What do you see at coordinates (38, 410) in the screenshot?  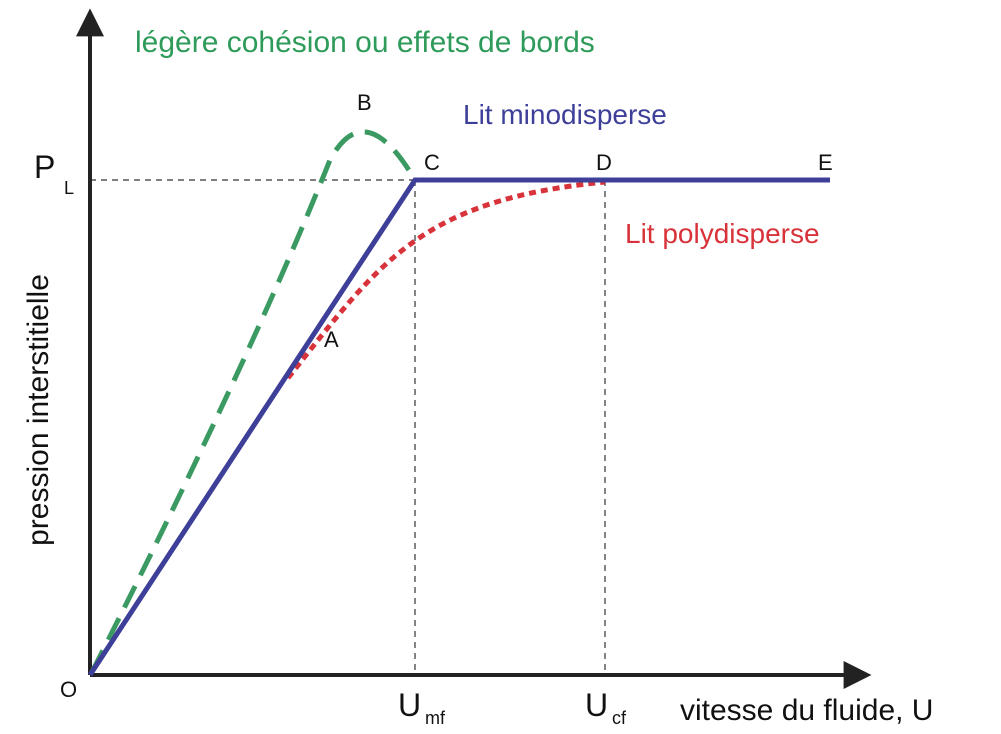 I see `y-axis-label: pression interstitielle` at bounding box center [38, 410].